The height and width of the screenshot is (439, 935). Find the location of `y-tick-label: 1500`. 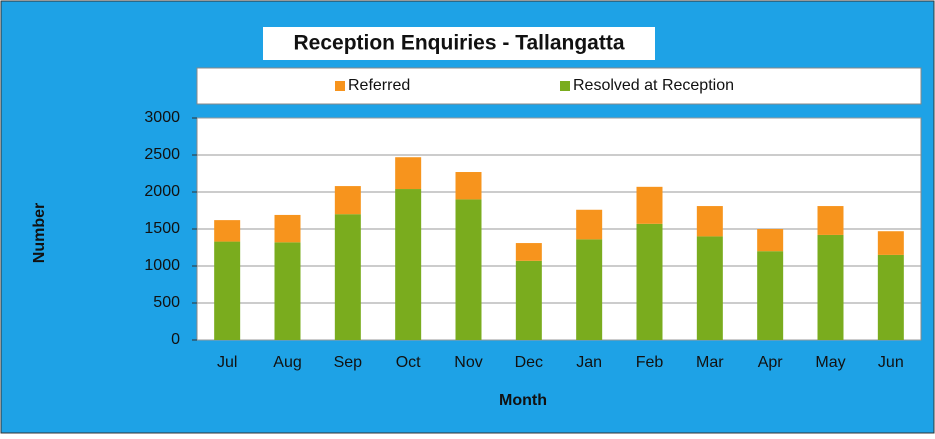

y-tick-label: 1500 is located at coordinates (162, 228).